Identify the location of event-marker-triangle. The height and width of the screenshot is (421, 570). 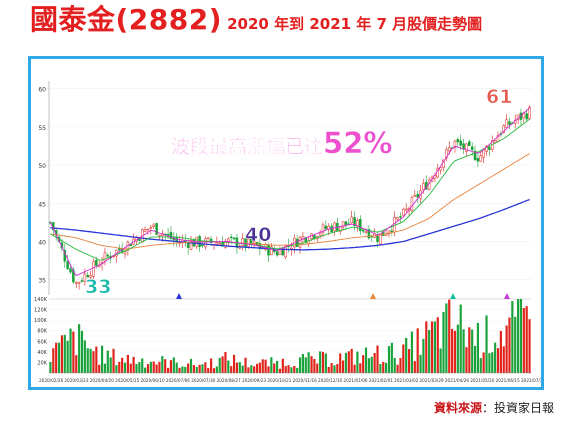
(507, 296).